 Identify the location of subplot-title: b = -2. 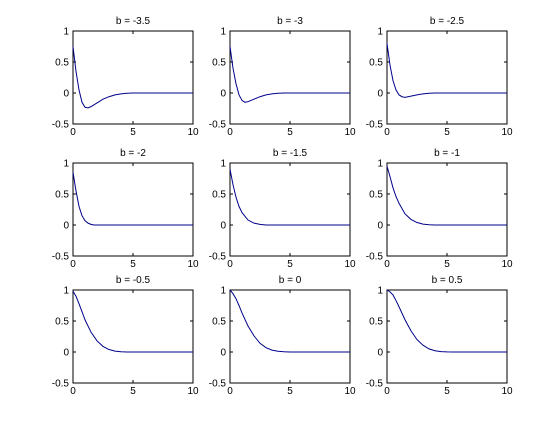
(133, 153).